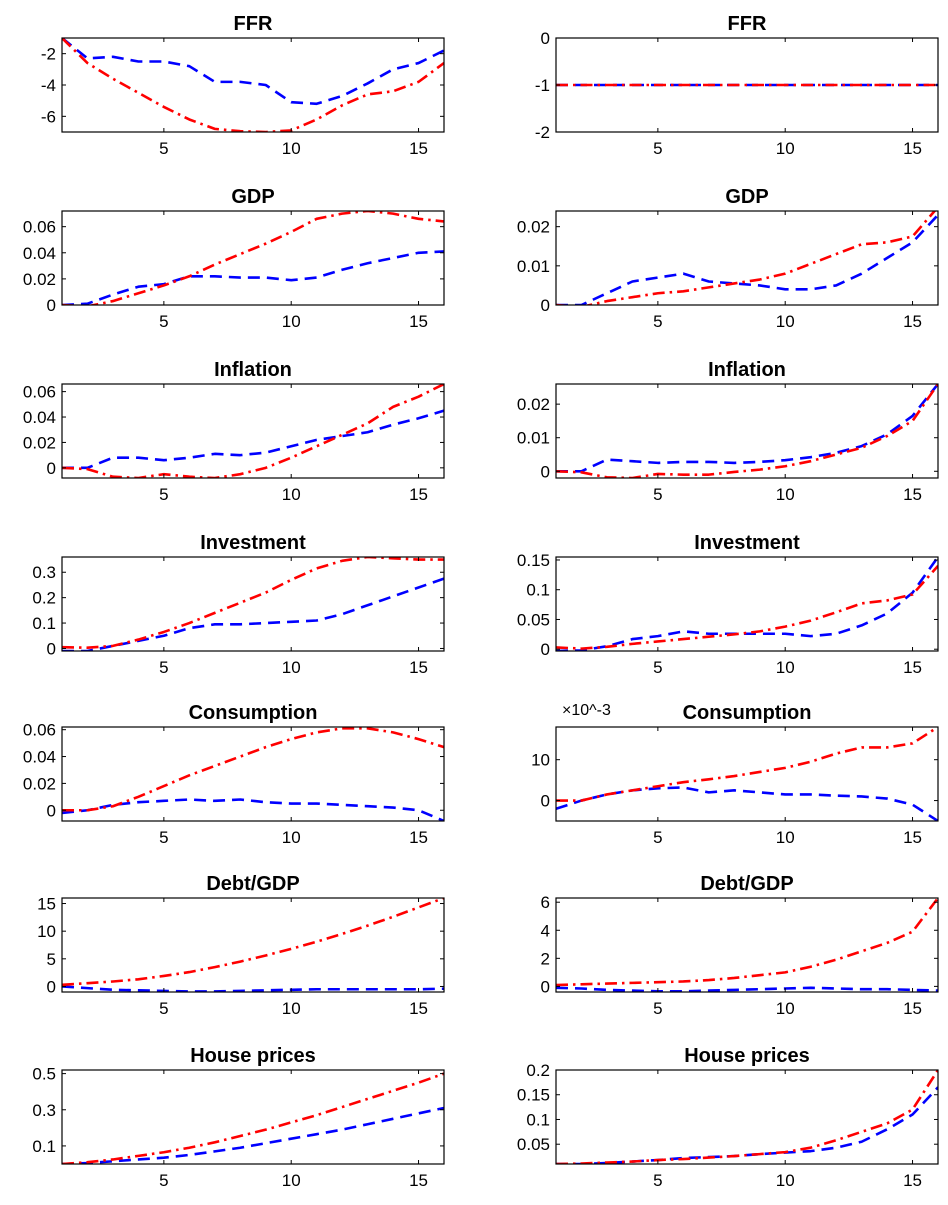 The image size is (948, 1205). Describe the element at coordinates (586, 710) in the screenshot. I see `y-exponent-label: ×10^-3` at that location.